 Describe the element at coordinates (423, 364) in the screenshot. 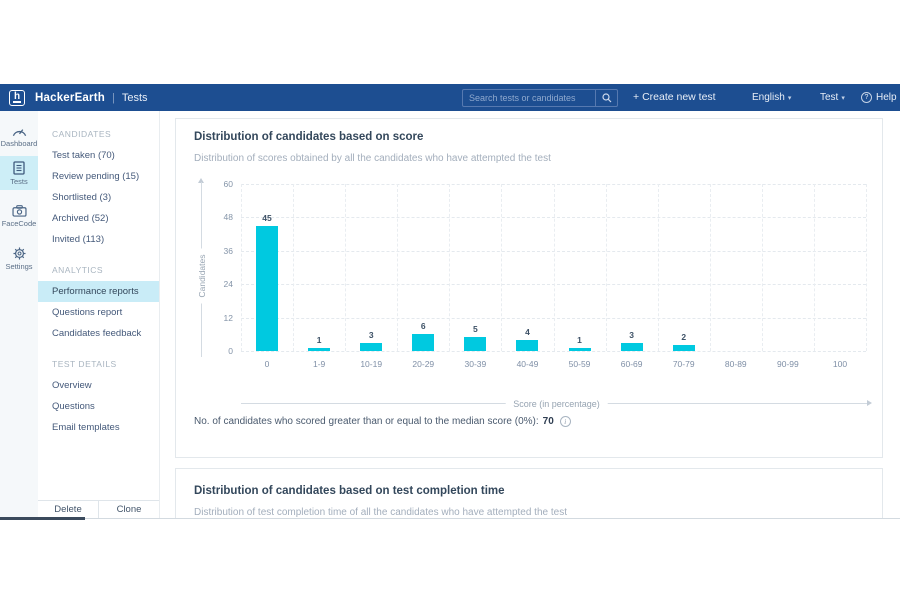

I see `x-tick-label: 20-29` at that location.